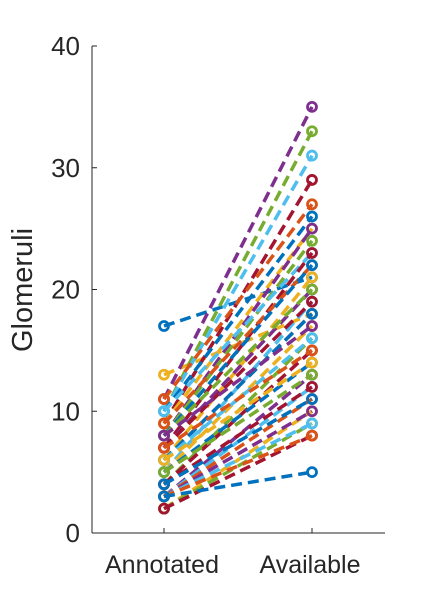 The height and width of the screenshot is (600, 426). Describe the element at coordinates (65, 46) in the screenshot. I see `y-tick-label: 40` at that location.